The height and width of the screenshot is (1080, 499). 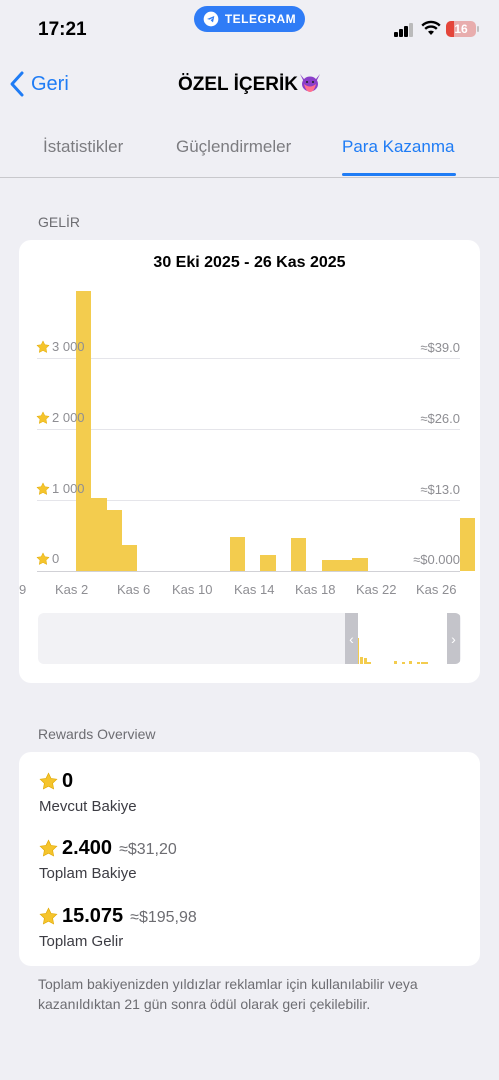 I want to click on reward-label: Toplam Bakiye, so click(x=88, y=873).